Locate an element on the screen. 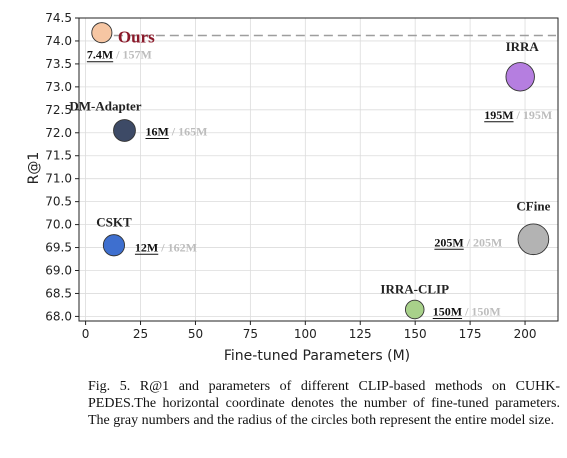 This screenshot has height=458, width=567. point-irra is located at coordinates (520, 77).